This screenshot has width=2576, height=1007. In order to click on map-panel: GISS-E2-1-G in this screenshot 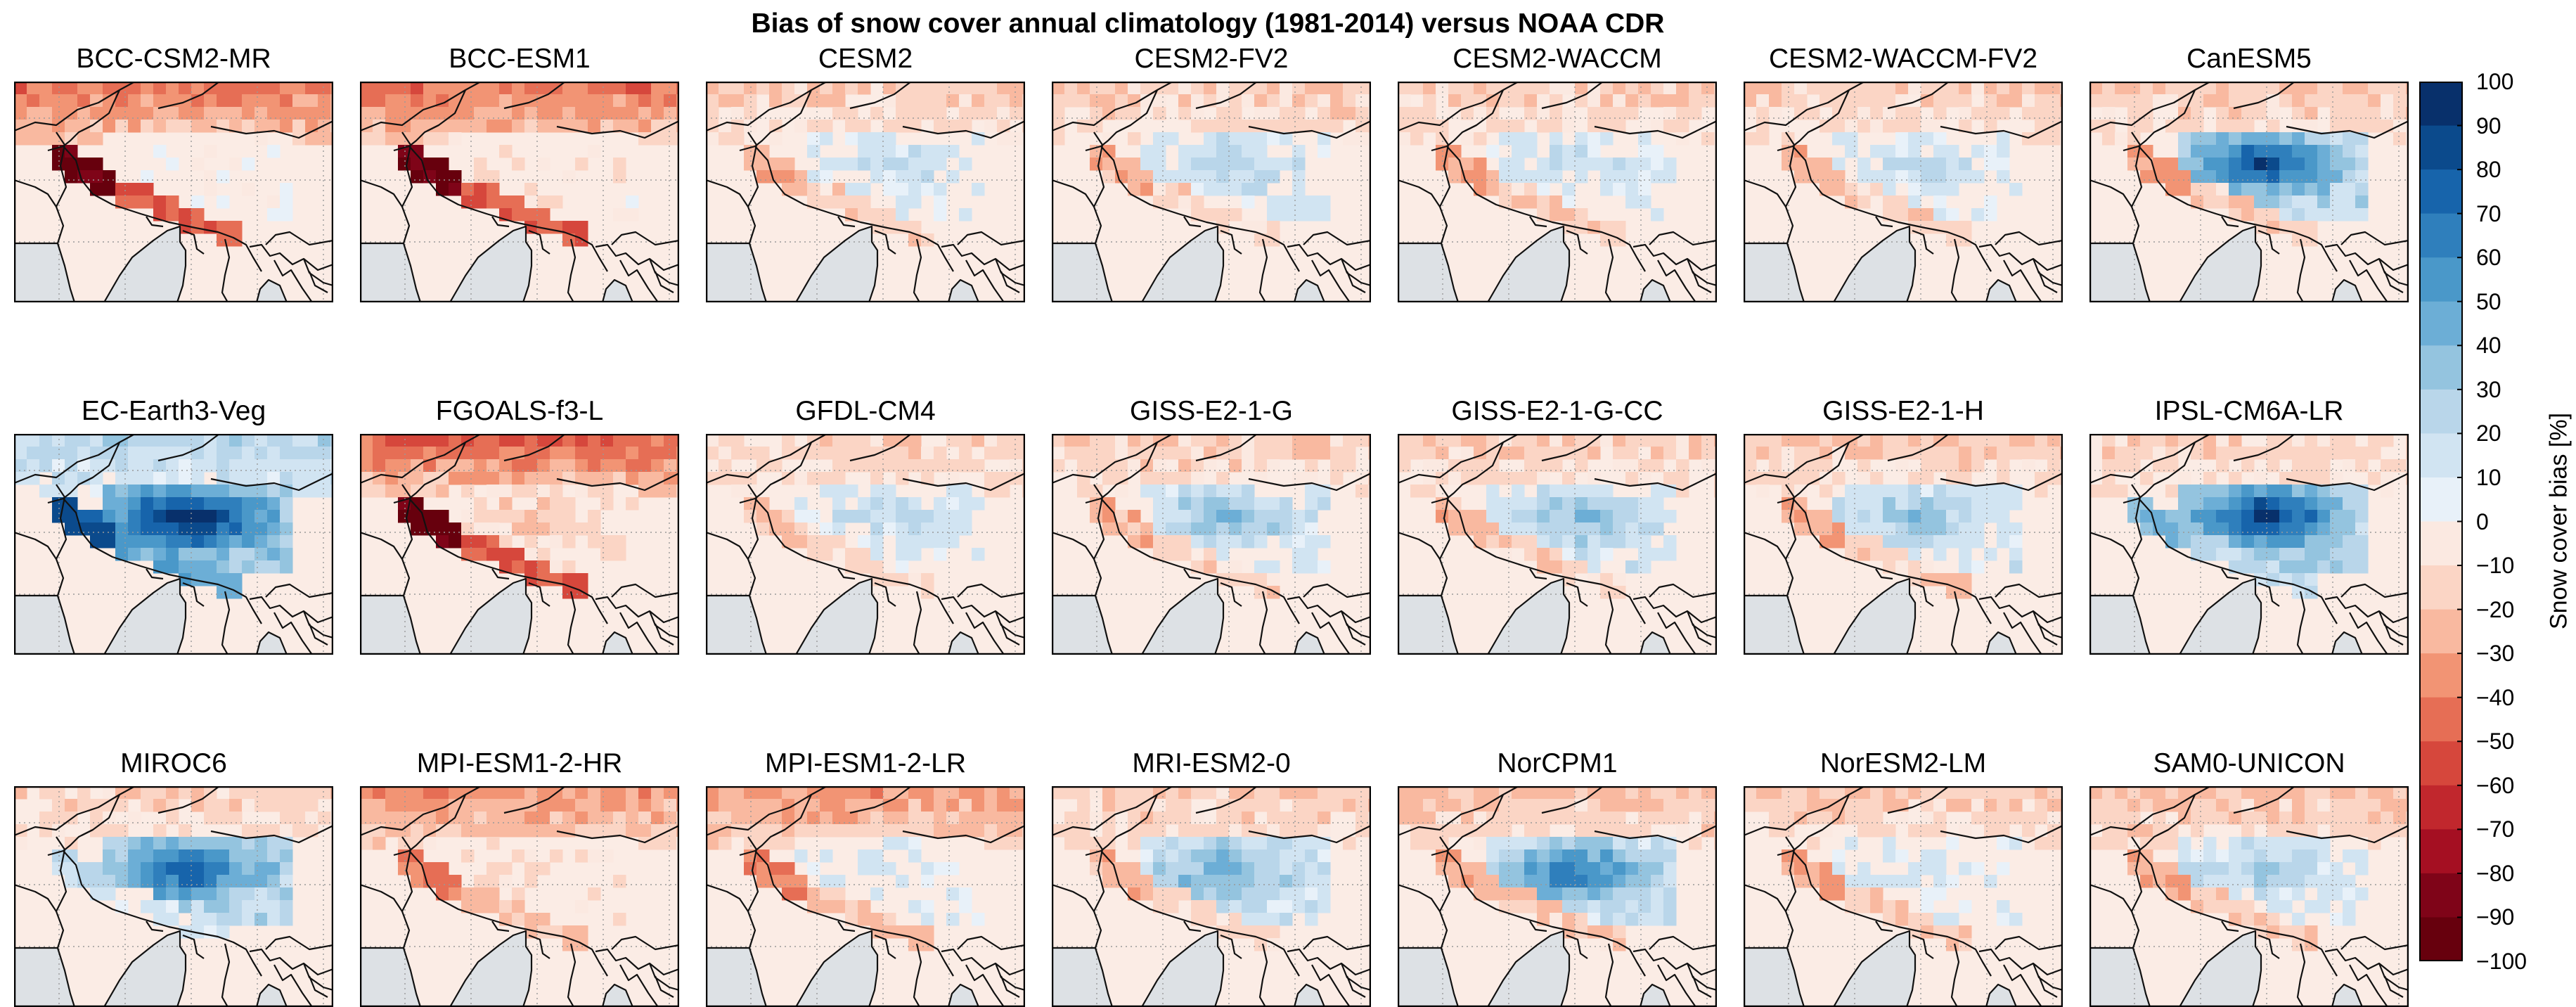, I will do `click(1211, 525)`.